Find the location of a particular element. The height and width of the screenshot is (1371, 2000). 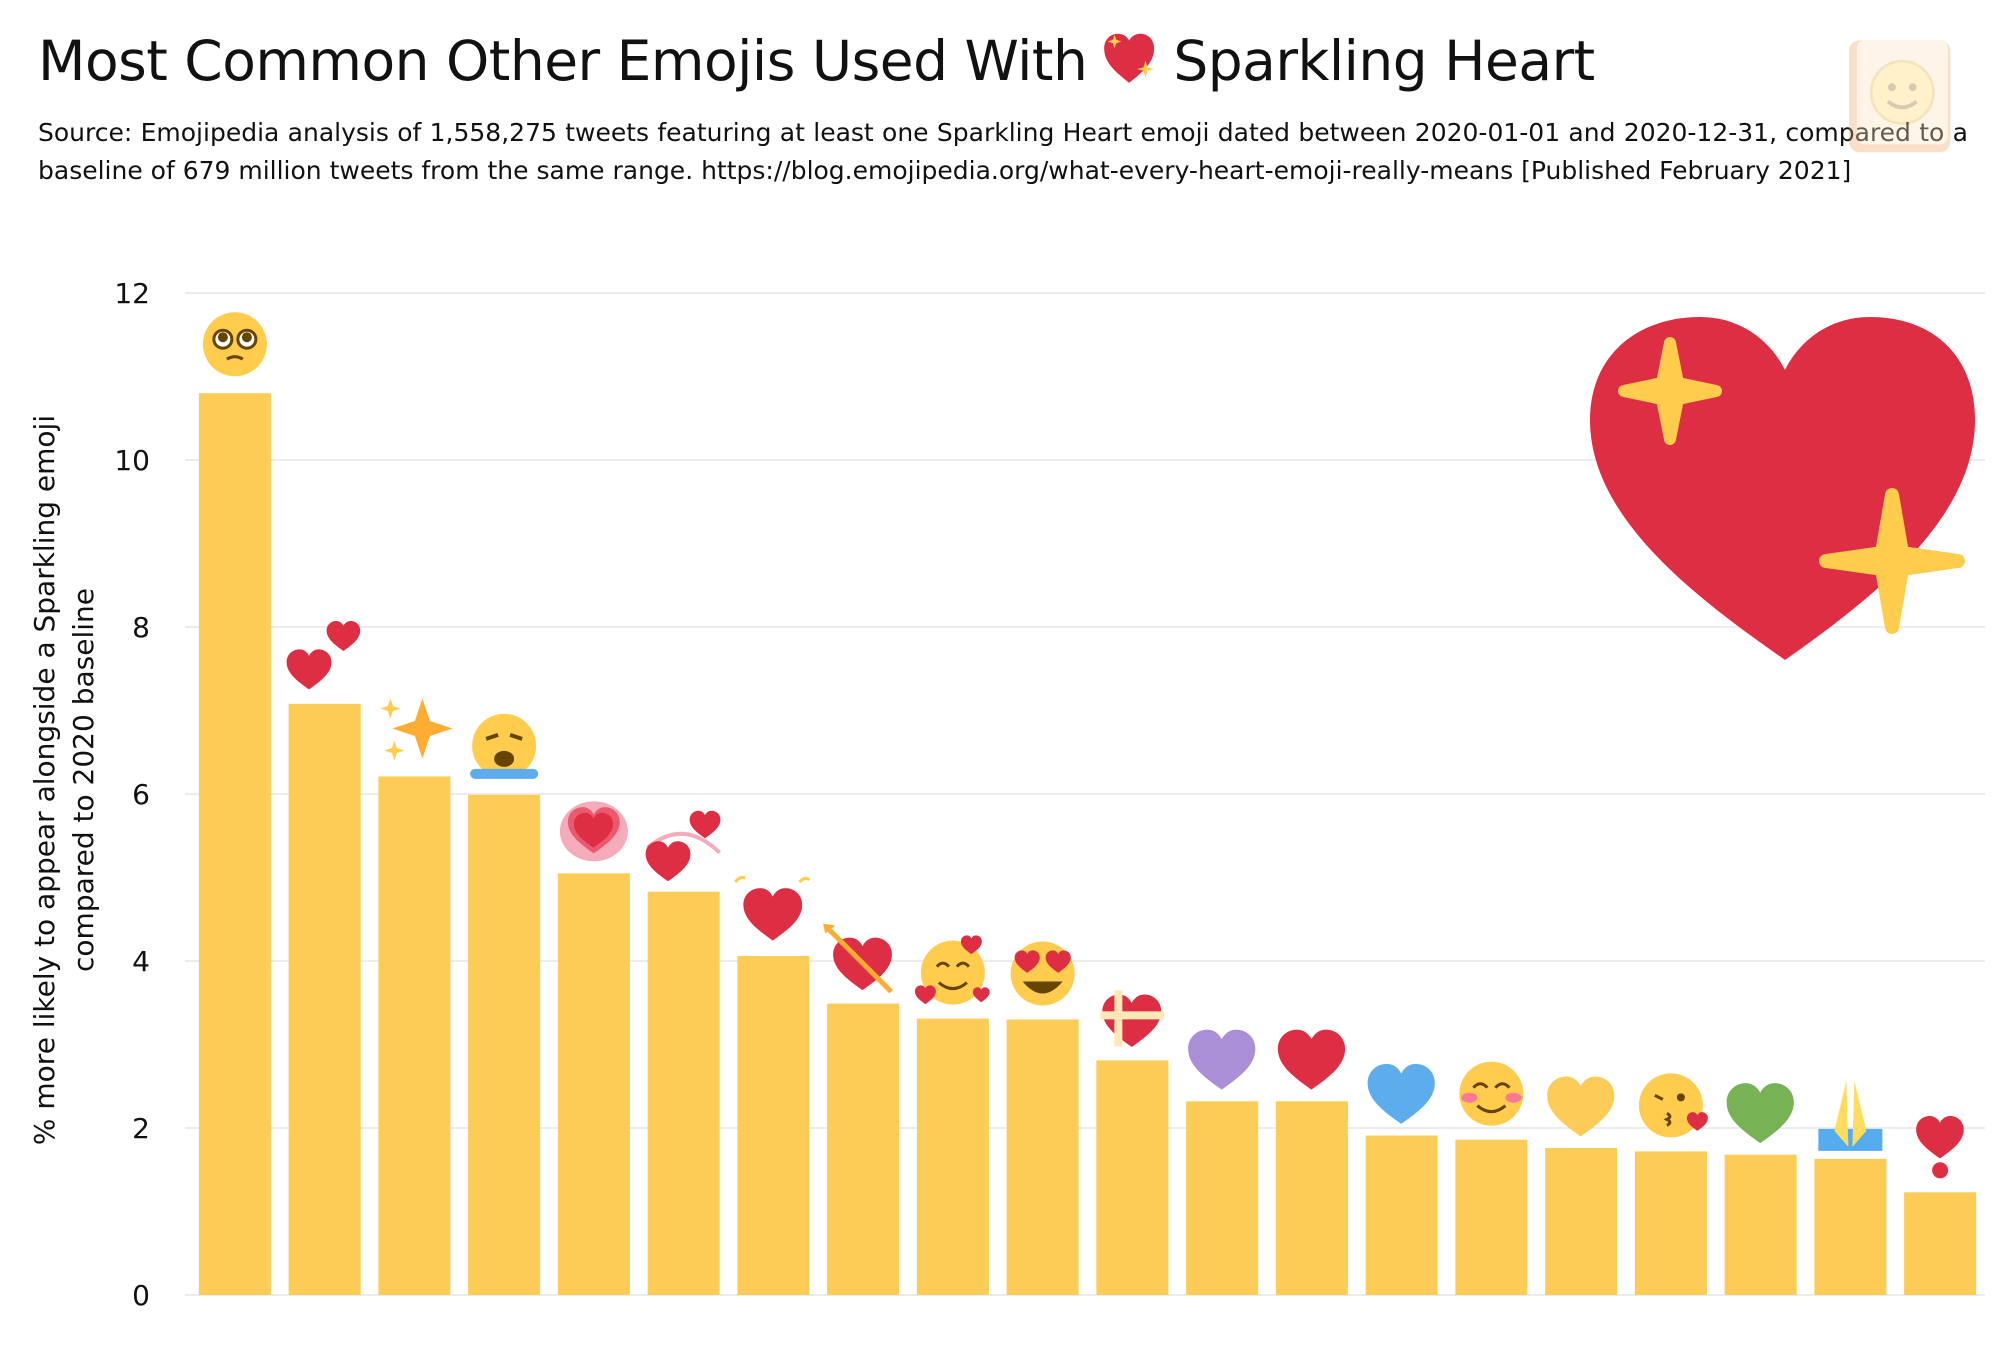

yellow-heart-icon is located at coordinates (1581, 1106).